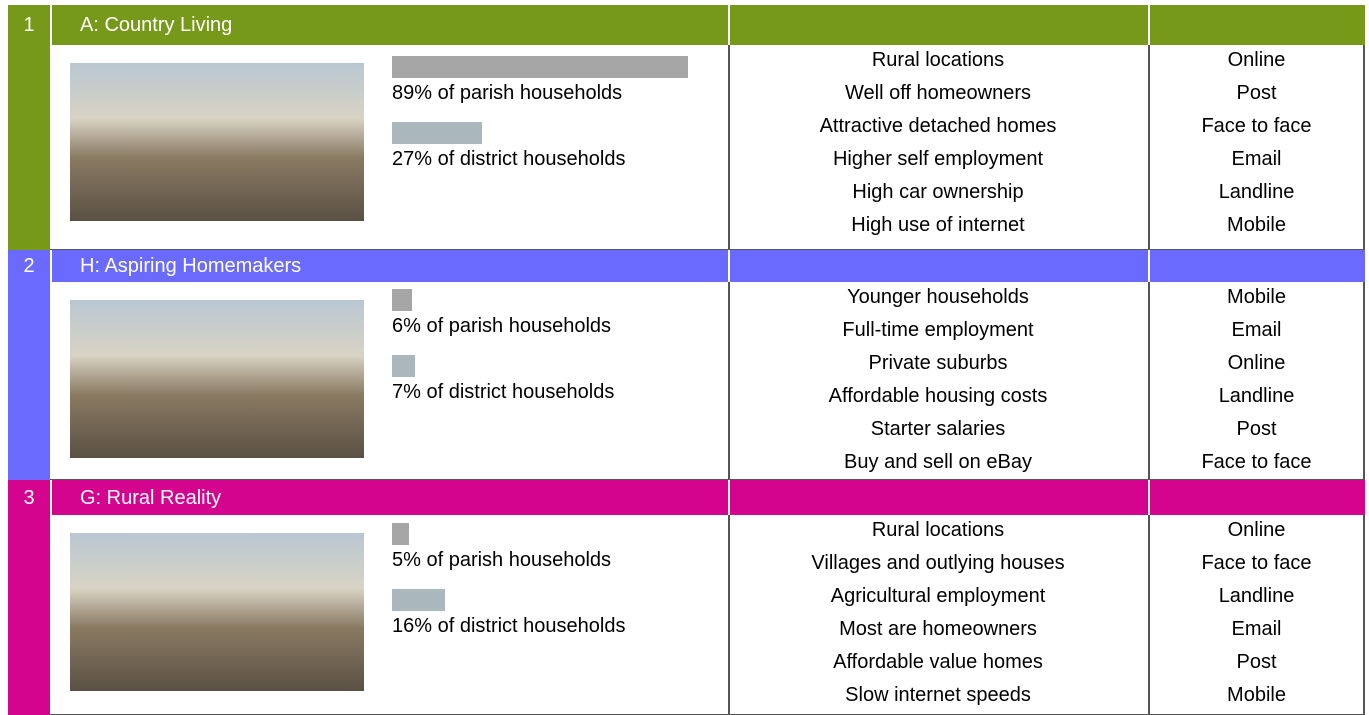  Describe the element at coordinates (29, 25) in the screenshot. I see `group-number: 1` at that location.